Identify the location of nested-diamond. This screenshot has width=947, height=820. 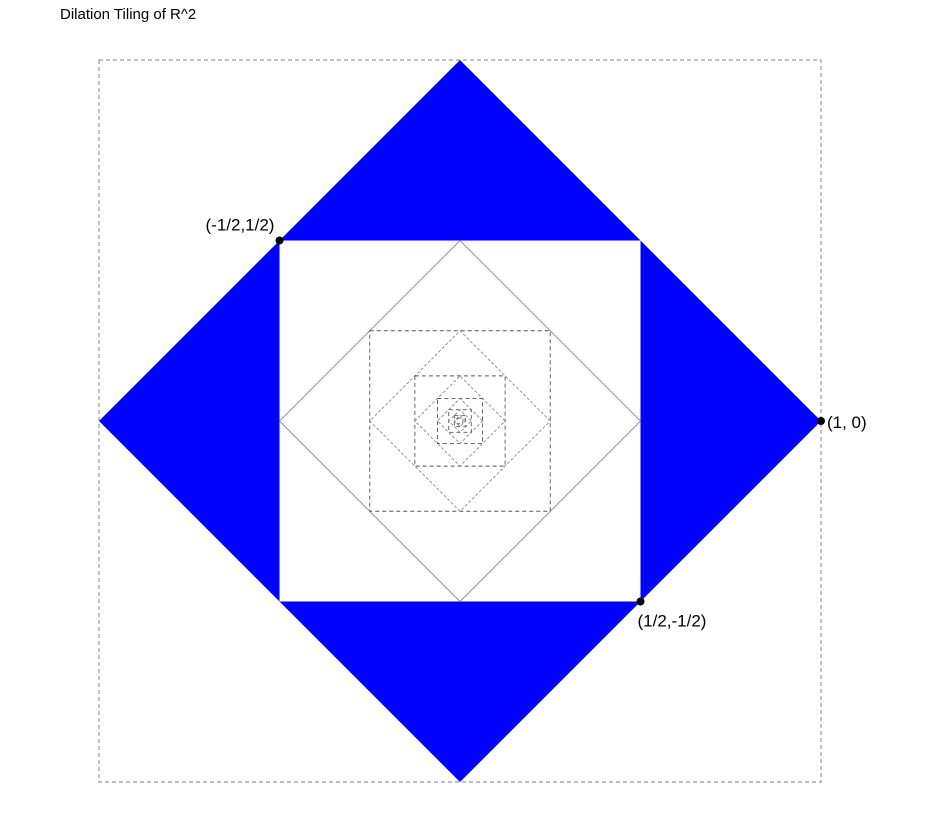
(460, 421).